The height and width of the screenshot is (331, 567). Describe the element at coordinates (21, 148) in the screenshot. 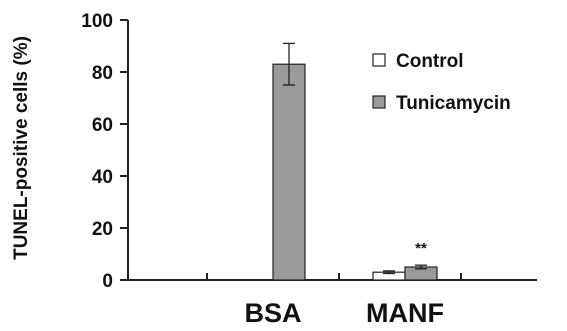

I see `y-axis-label: TUNEL-positive cells (%)` at that location.